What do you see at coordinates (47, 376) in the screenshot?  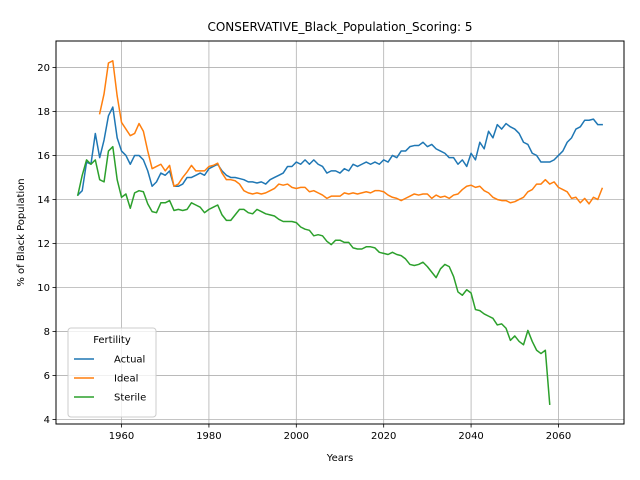 I see `y-tick-label: 6` at bounding box center [47, 376].